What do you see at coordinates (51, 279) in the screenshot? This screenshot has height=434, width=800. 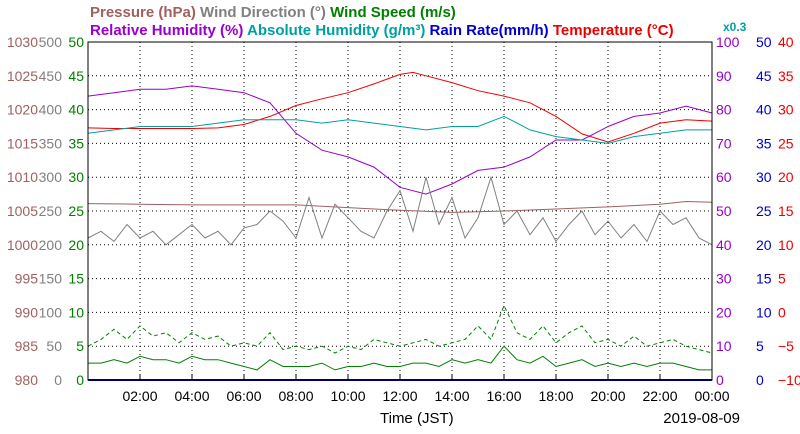 I see `axis-tick-label: 150` at bounding box center [51, 279].